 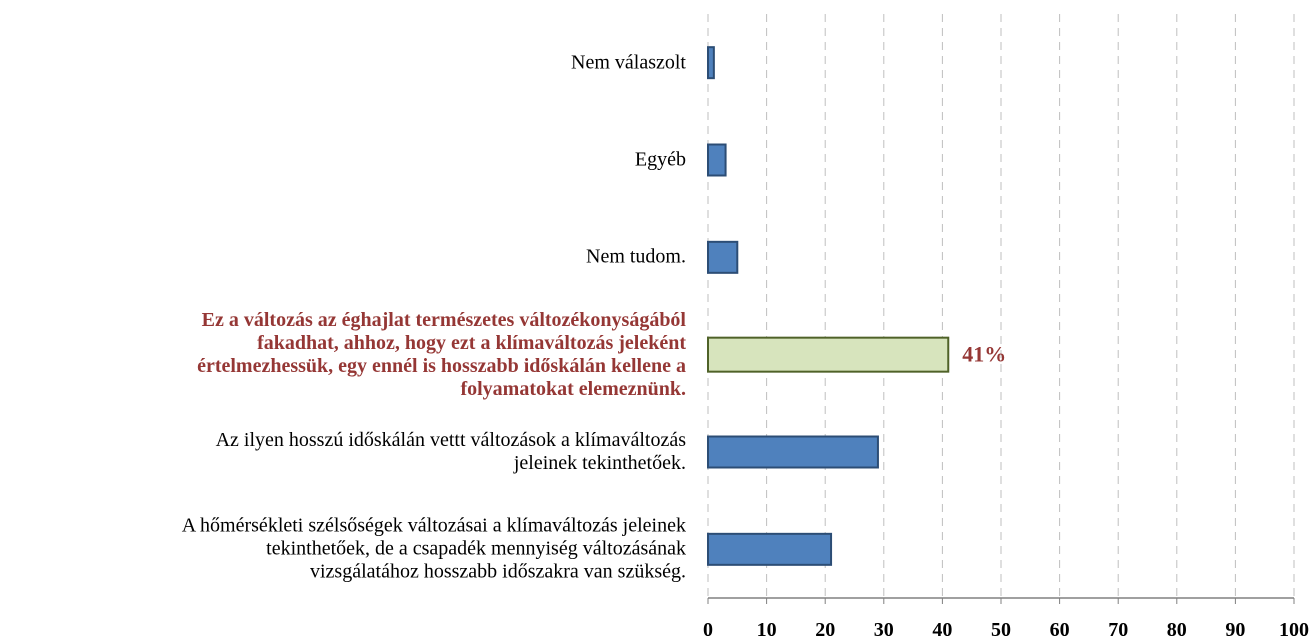 I want to click on x-tick-label: 40, so click(x=942, y=628).